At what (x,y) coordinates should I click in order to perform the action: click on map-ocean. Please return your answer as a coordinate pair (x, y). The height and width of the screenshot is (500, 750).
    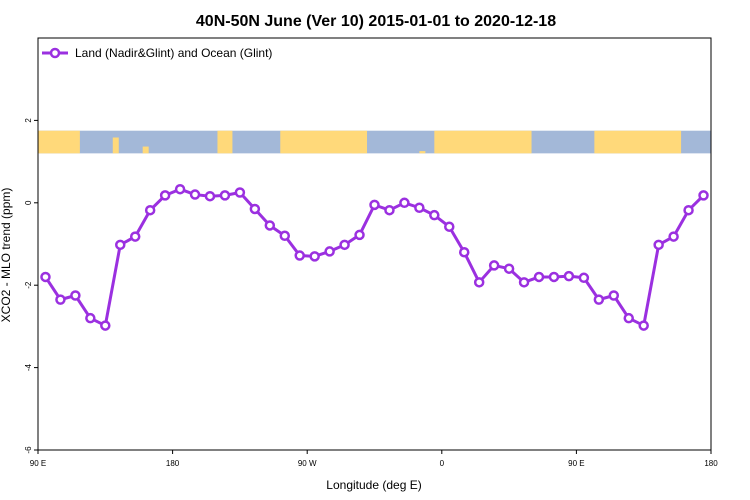
    Looking at the image, I should click on (375, 142).